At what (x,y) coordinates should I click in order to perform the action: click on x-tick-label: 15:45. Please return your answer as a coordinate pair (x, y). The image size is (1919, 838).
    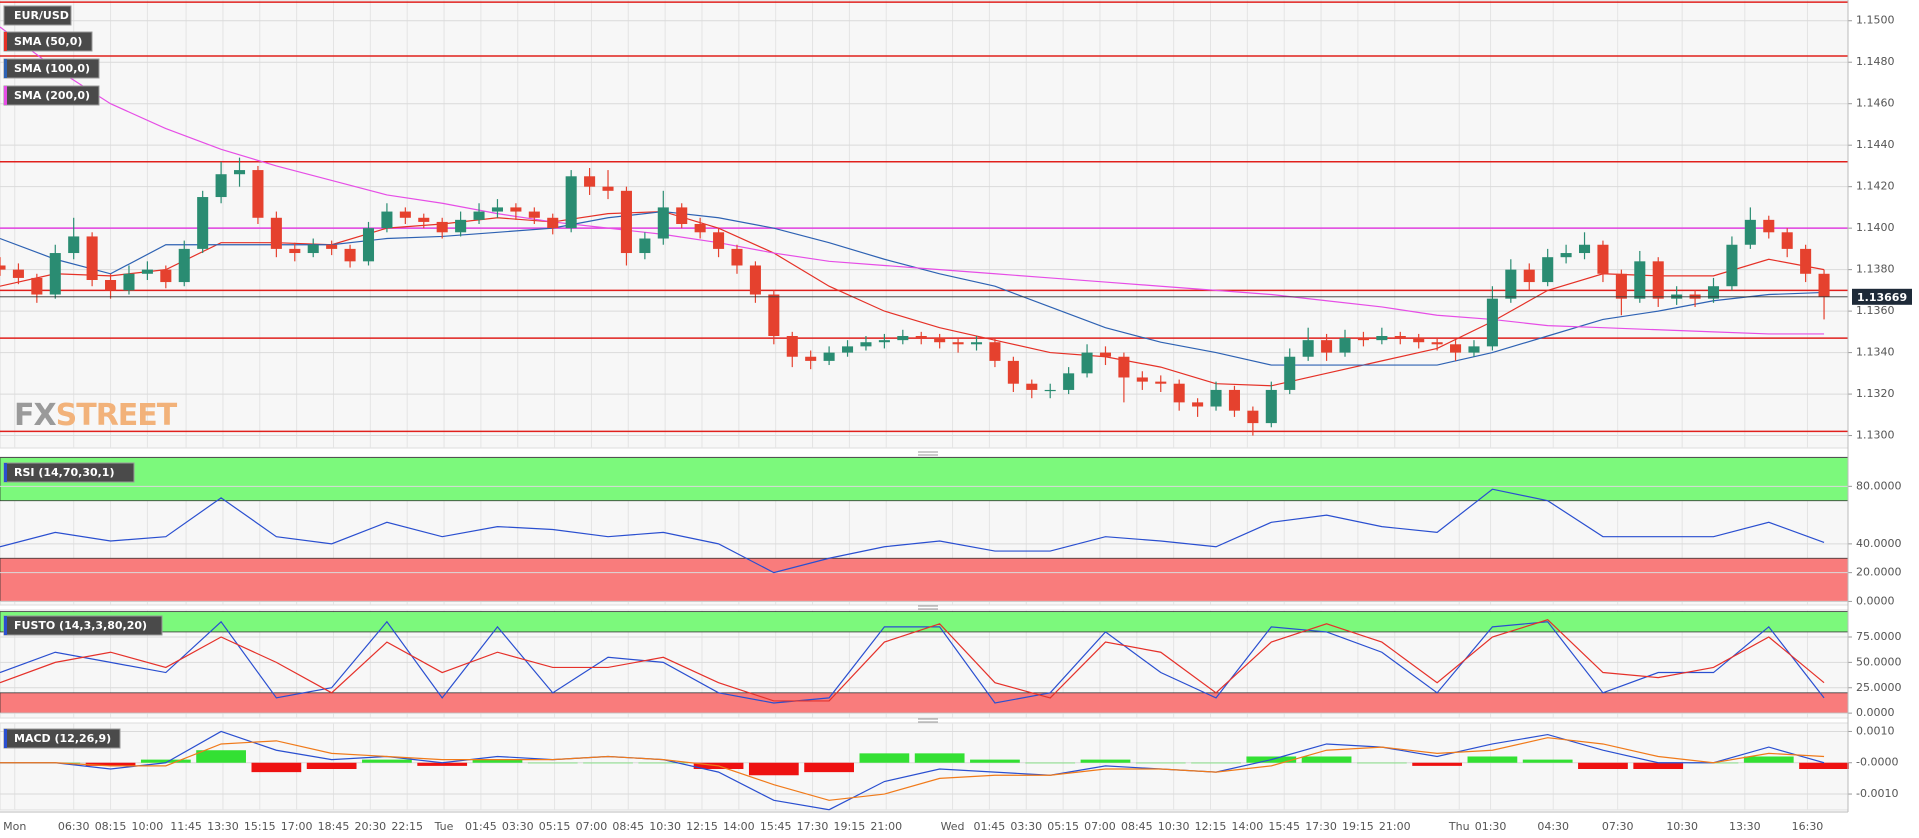
    Looking at the image, I should click on (1284, 826).